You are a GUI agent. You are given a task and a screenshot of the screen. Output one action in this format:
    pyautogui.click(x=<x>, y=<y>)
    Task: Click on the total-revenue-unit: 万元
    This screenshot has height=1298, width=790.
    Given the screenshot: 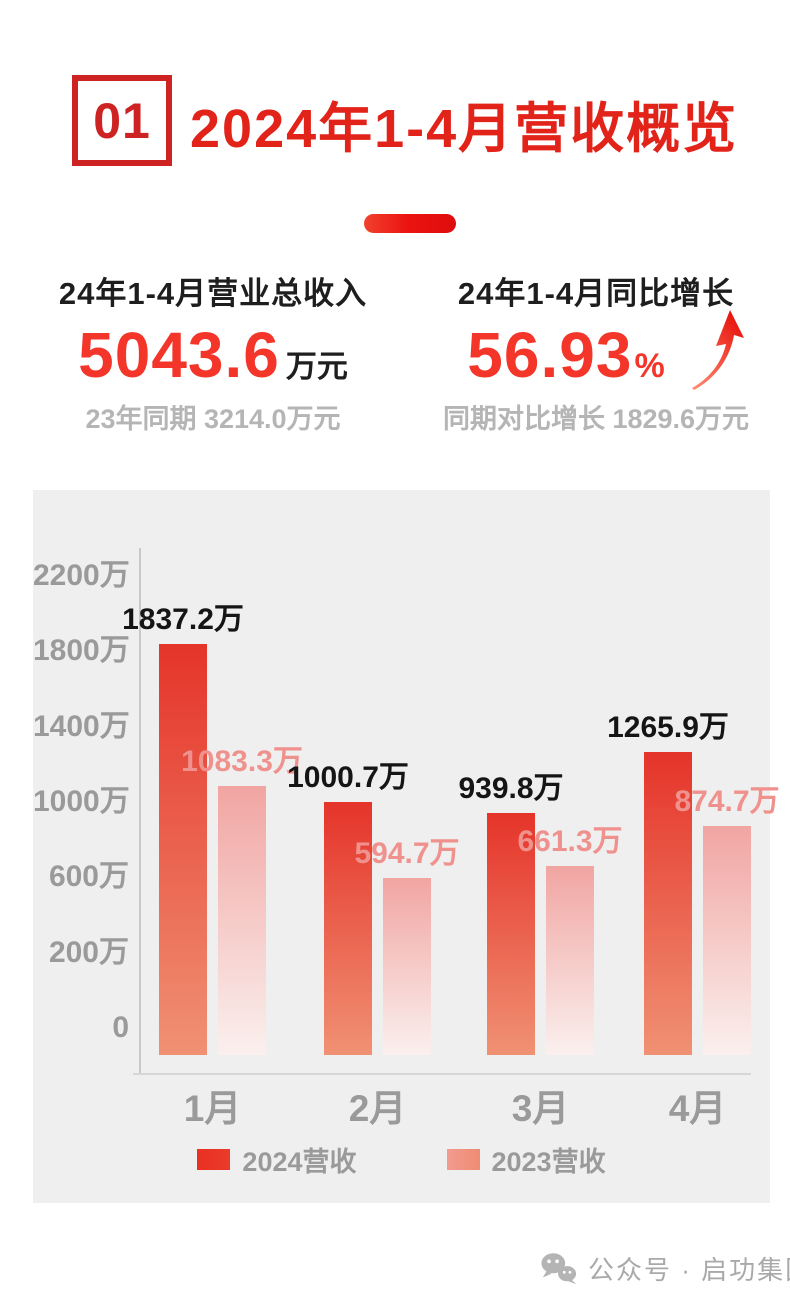 What is the action you would take?
    pyautogui.click(x=316, y=366)
    